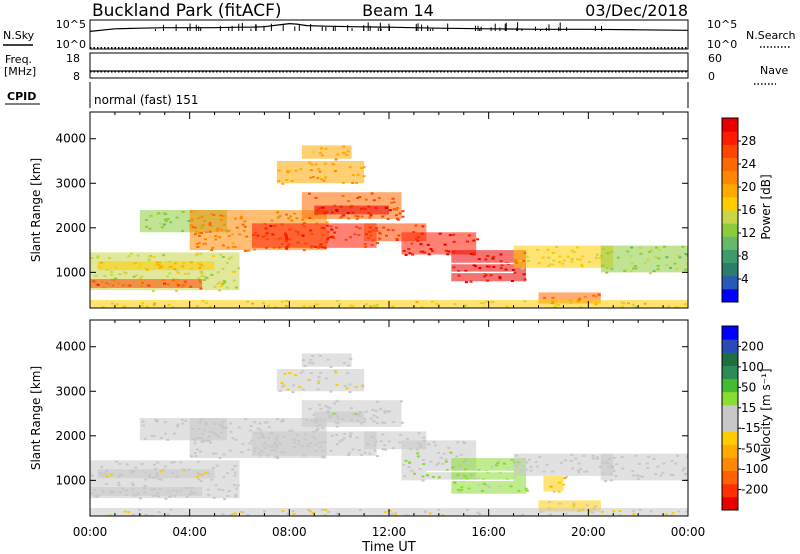  What do you see at coordinates (70, 347) in the screenshot?
I see `y-tick-label: 4000` at bounding box center [70, 347].